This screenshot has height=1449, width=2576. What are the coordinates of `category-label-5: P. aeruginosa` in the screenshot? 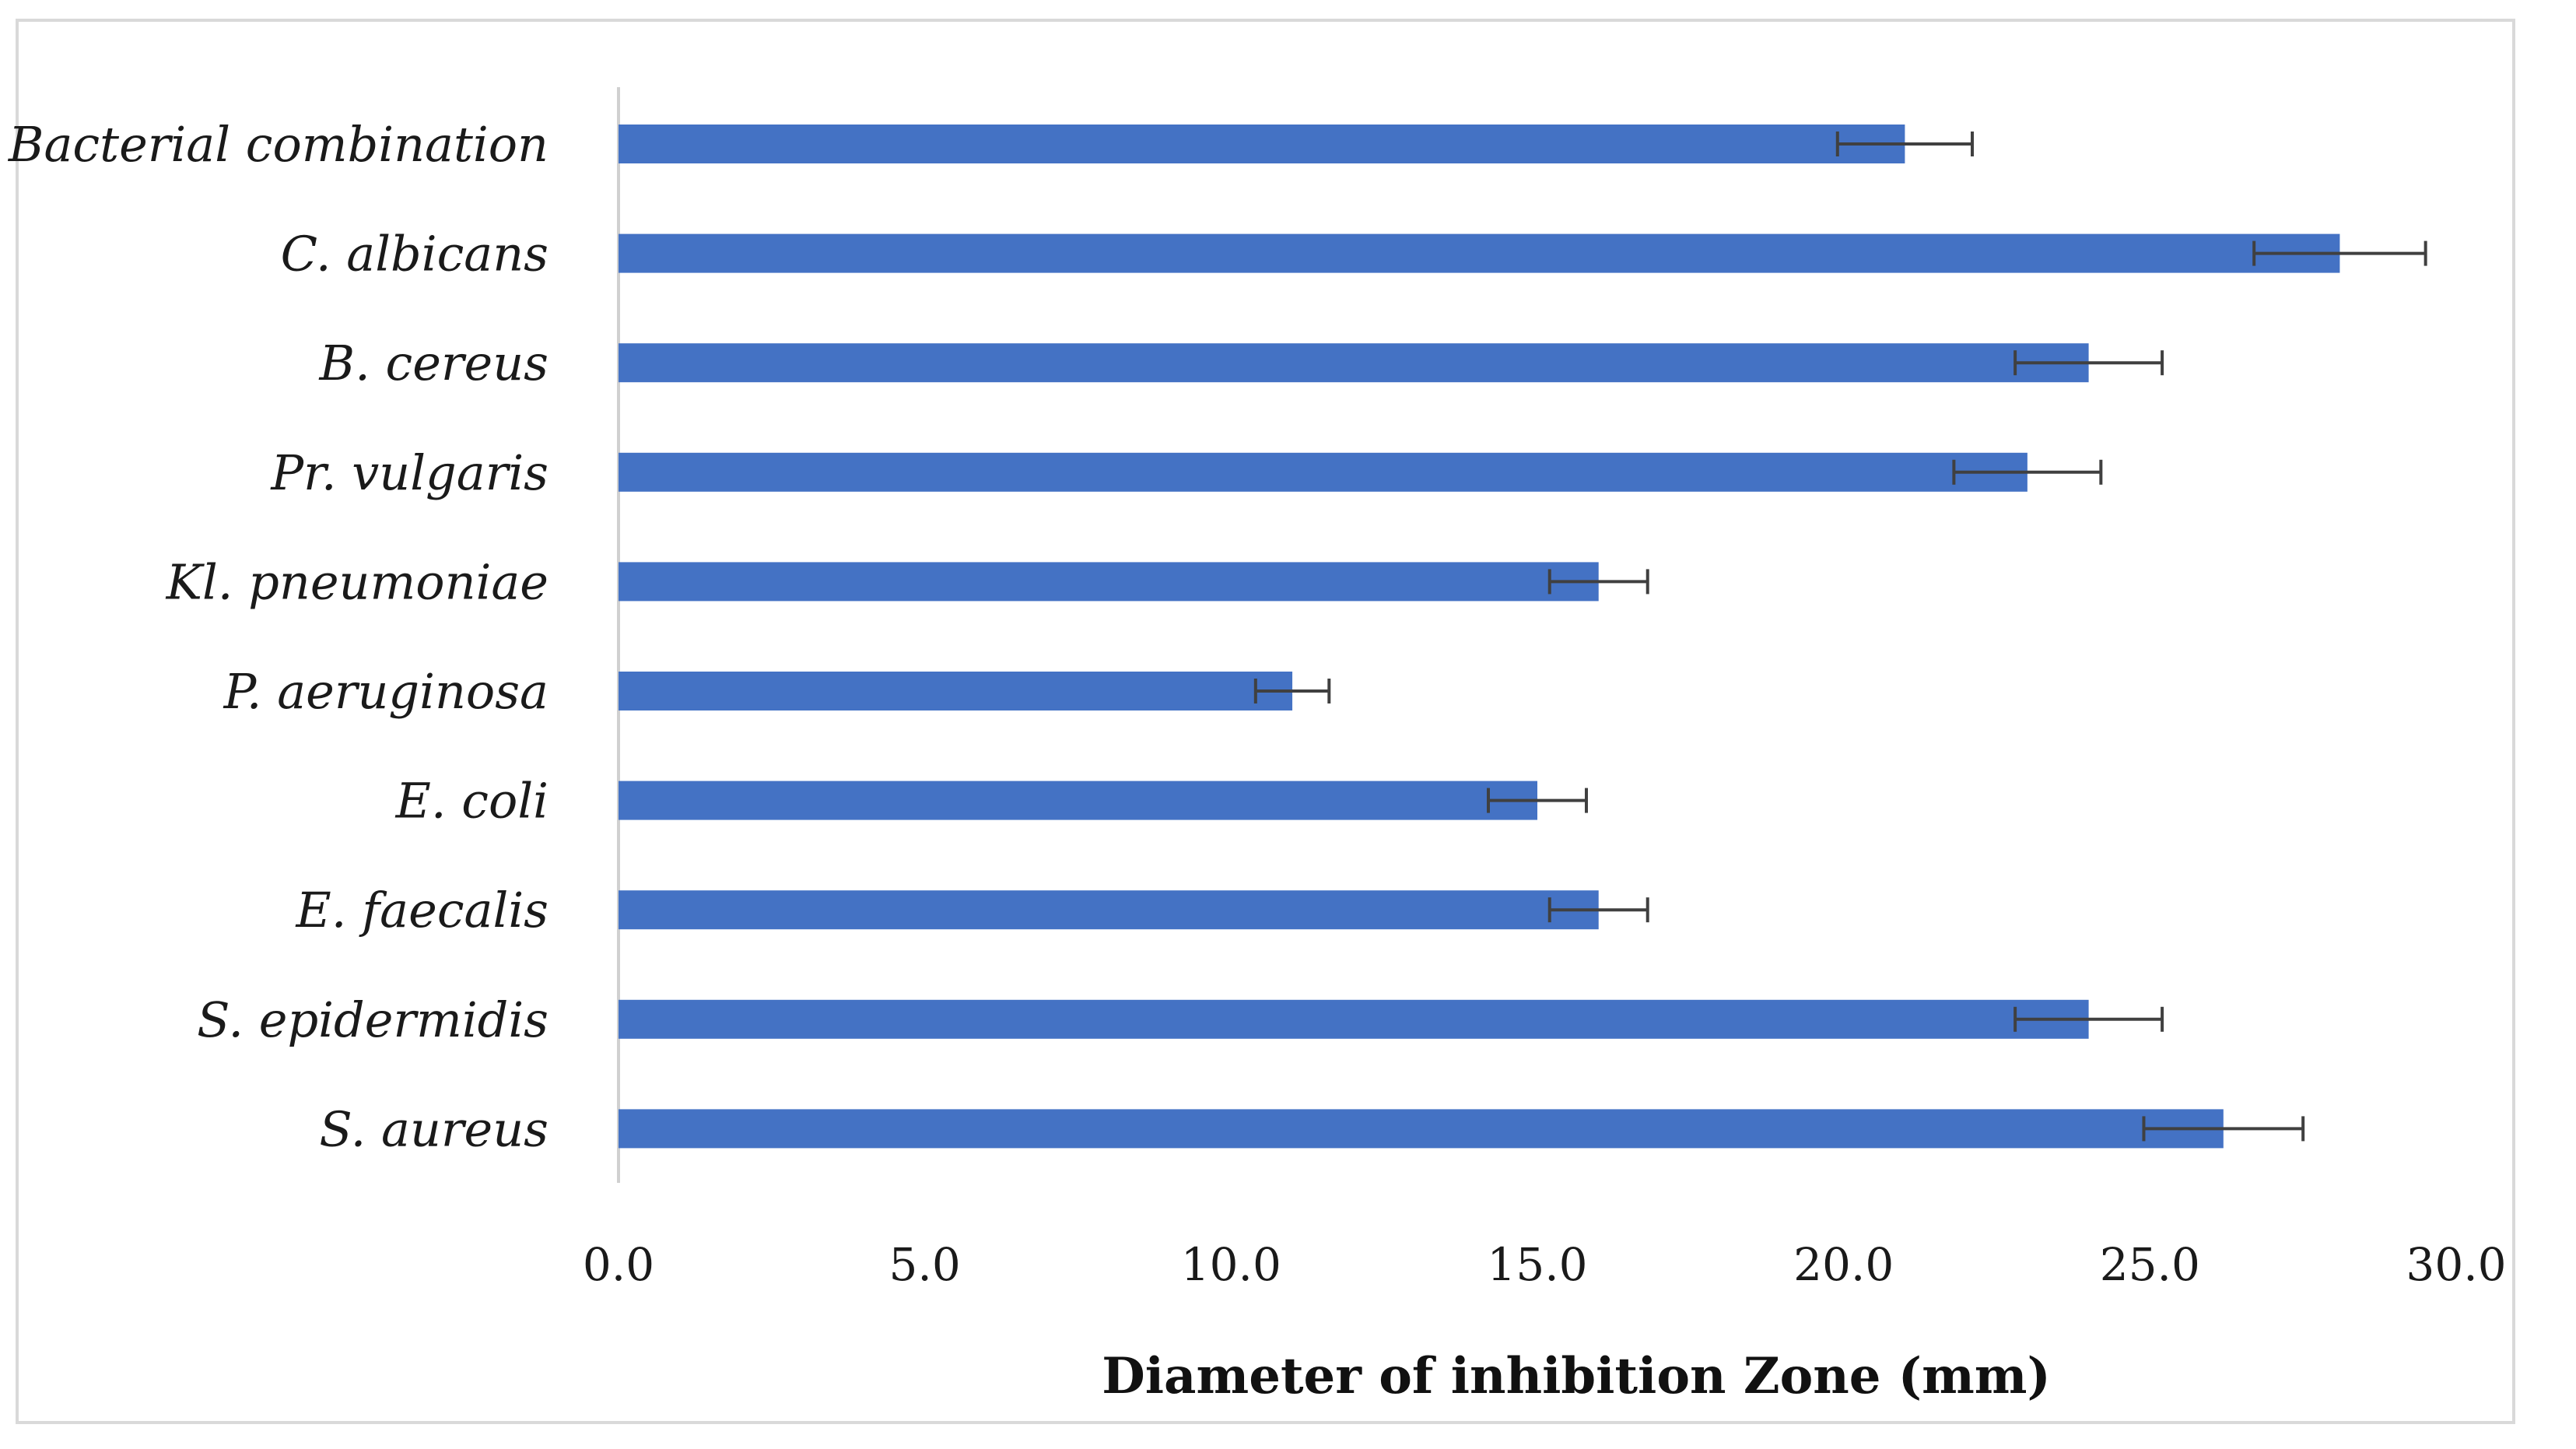 It's located at (385, 691).